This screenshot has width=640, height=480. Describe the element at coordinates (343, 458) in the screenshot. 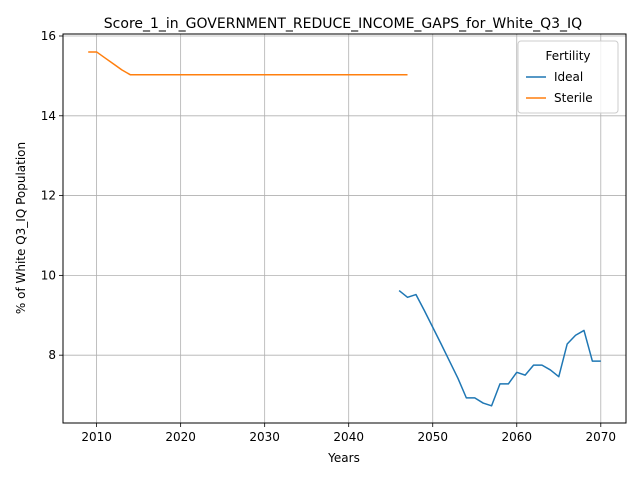

I see `x-axis-label: Years` at that location.